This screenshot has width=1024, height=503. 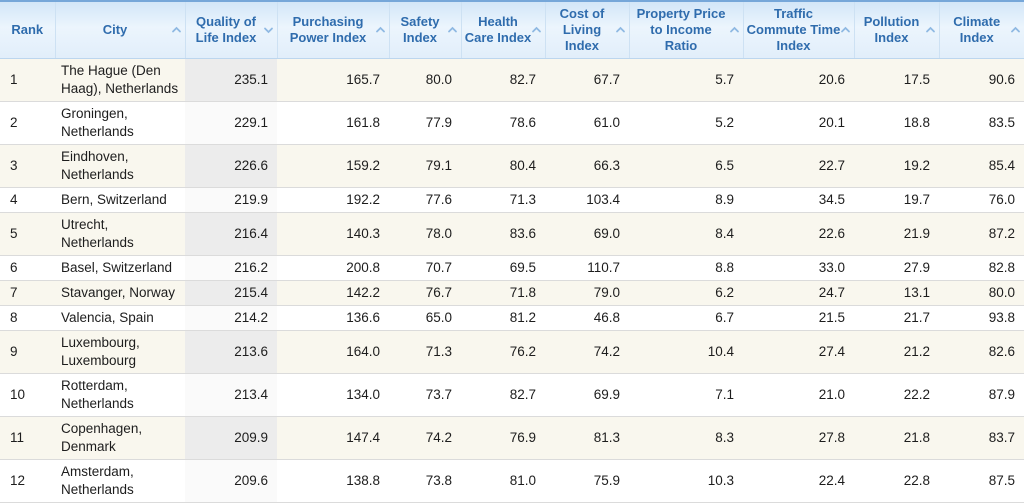 What do you see at coordinates (503, 29) in the screenshot?
I see `column-header-hc: Health Care Index` at bounding box center [503, 29].